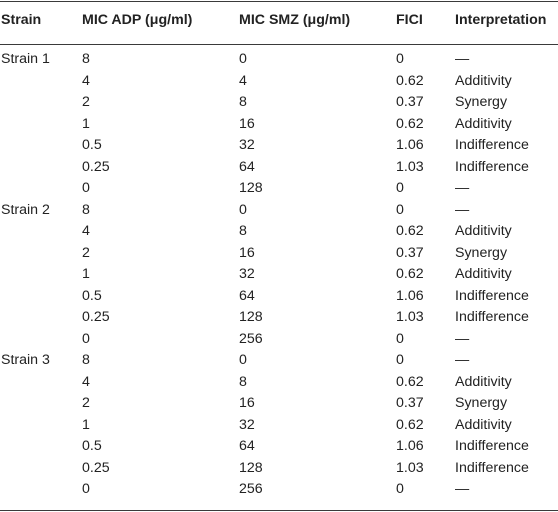 This screenshot has height=512, width=558. I want to click on cell-strain: Strain 1, so click(25, 59).